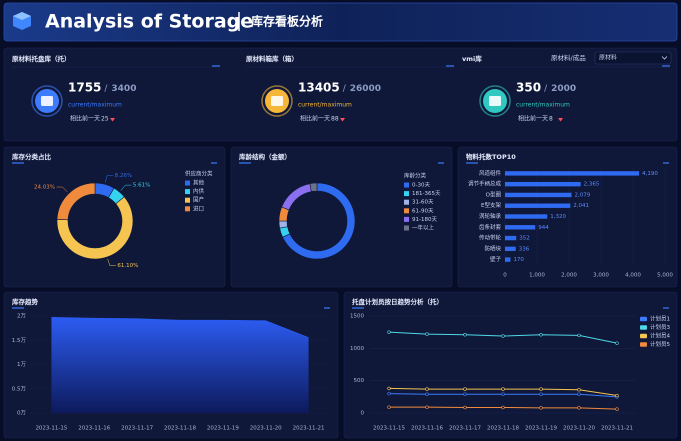  Describe the element at coordinates (492, 248) in the screenshot. I see `y-tick-label: 防晒块` at that location.